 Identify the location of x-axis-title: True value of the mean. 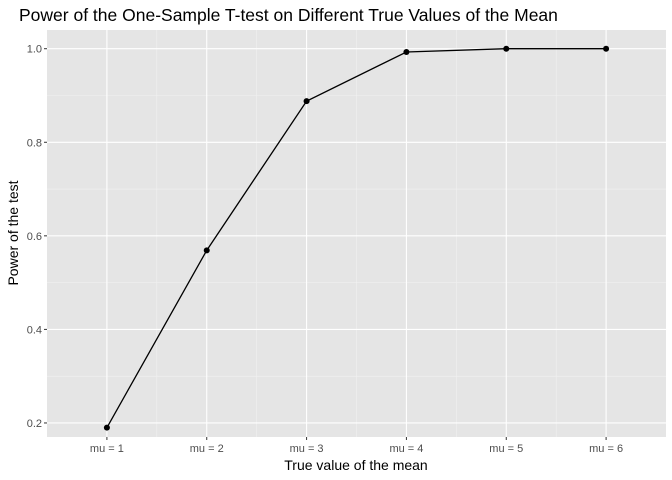
(355, 465).